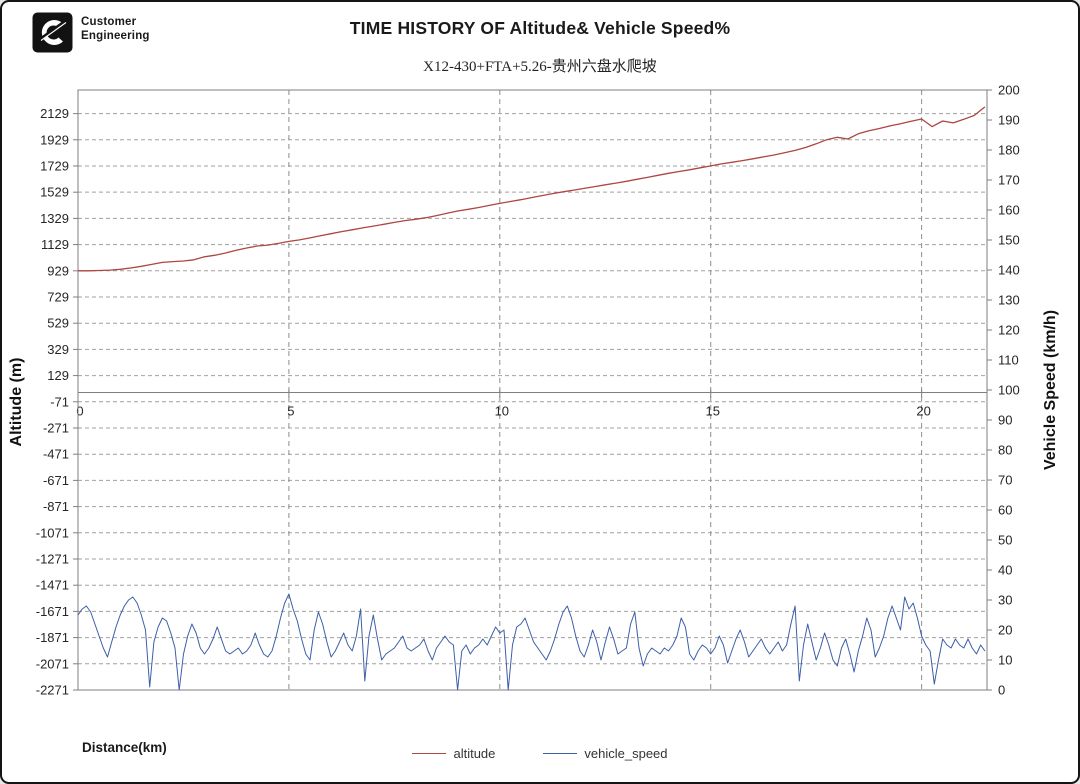 This screenshot has width=1080, height=784. Describe the element at coordinates (1005, 660) in the screenshot. I see `right-tick-label: 10` at that location.